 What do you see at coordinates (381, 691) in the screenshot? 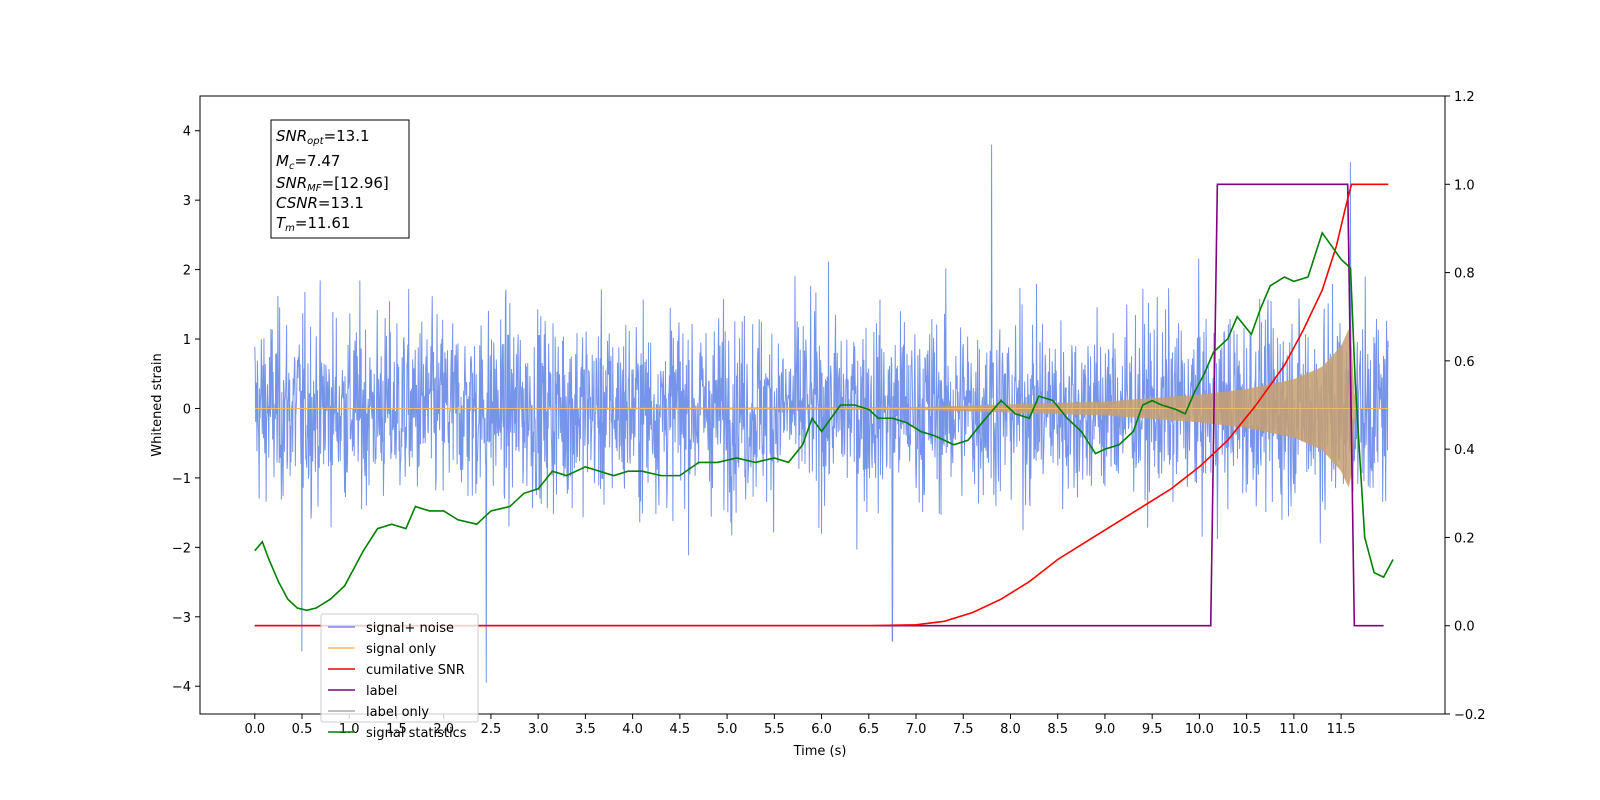
I see `legend-label-label: label` at bounding box center [381, 691].